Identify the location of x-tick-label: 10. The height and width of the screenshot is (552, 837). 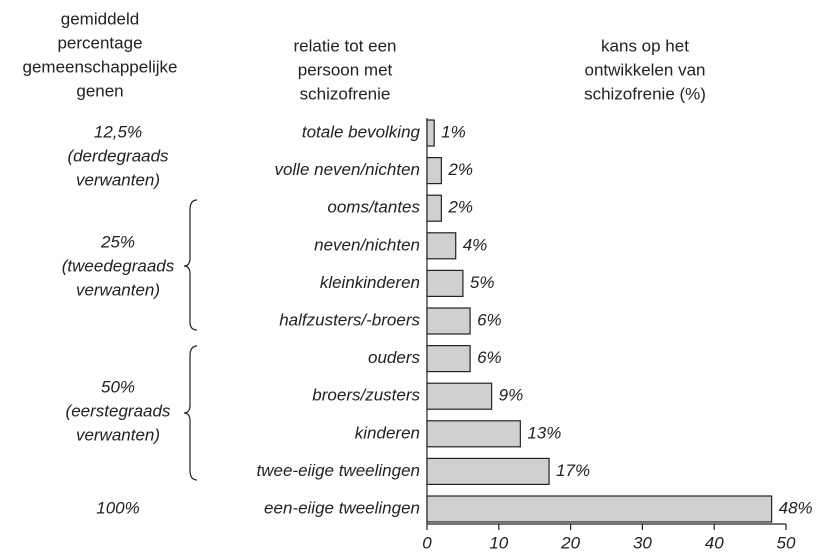
(498, 542).